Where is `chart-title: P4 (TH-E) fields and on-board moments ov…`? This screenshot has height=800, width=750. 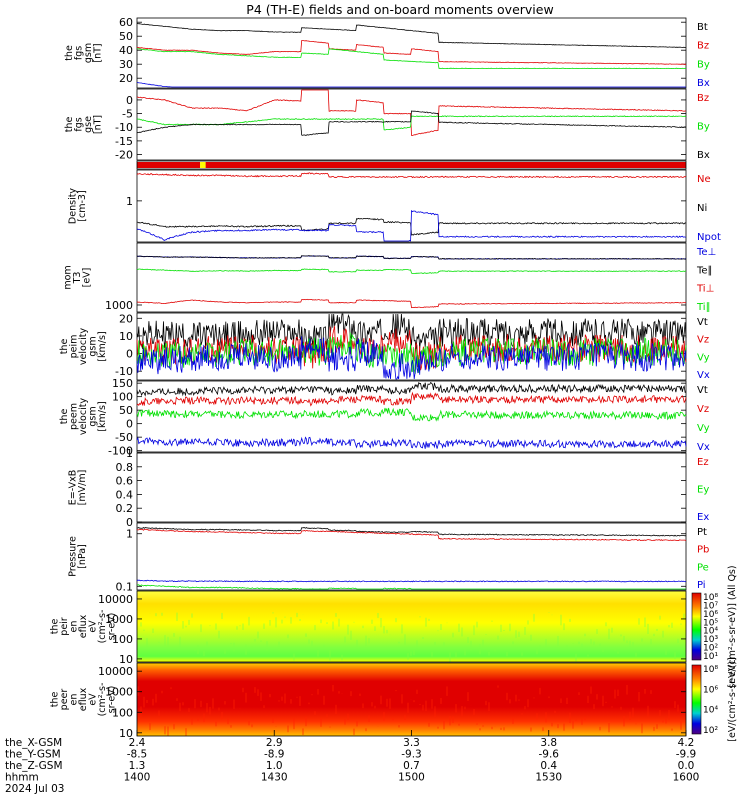 chart-title: P4 (TH-E) fields and on-board moments ov… is located at coordinates (399, 9).